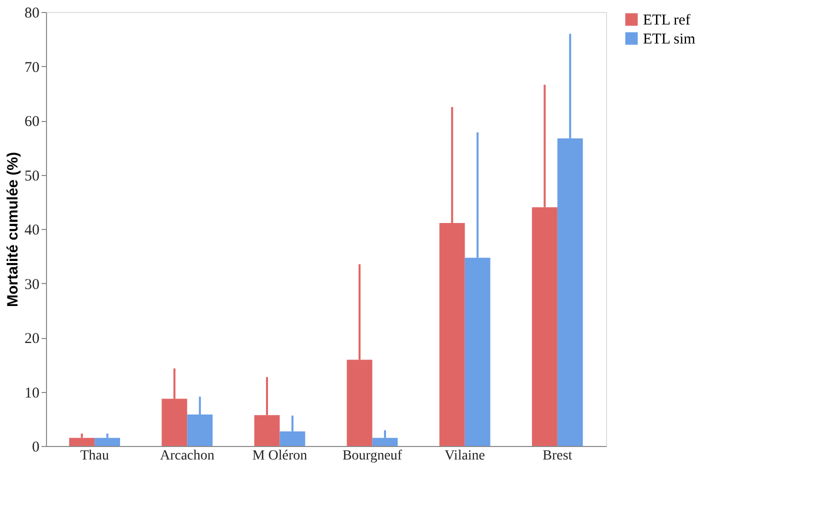 The image size is (834, 505). I want to click on y-tick-label: 60, so click(32, 122).